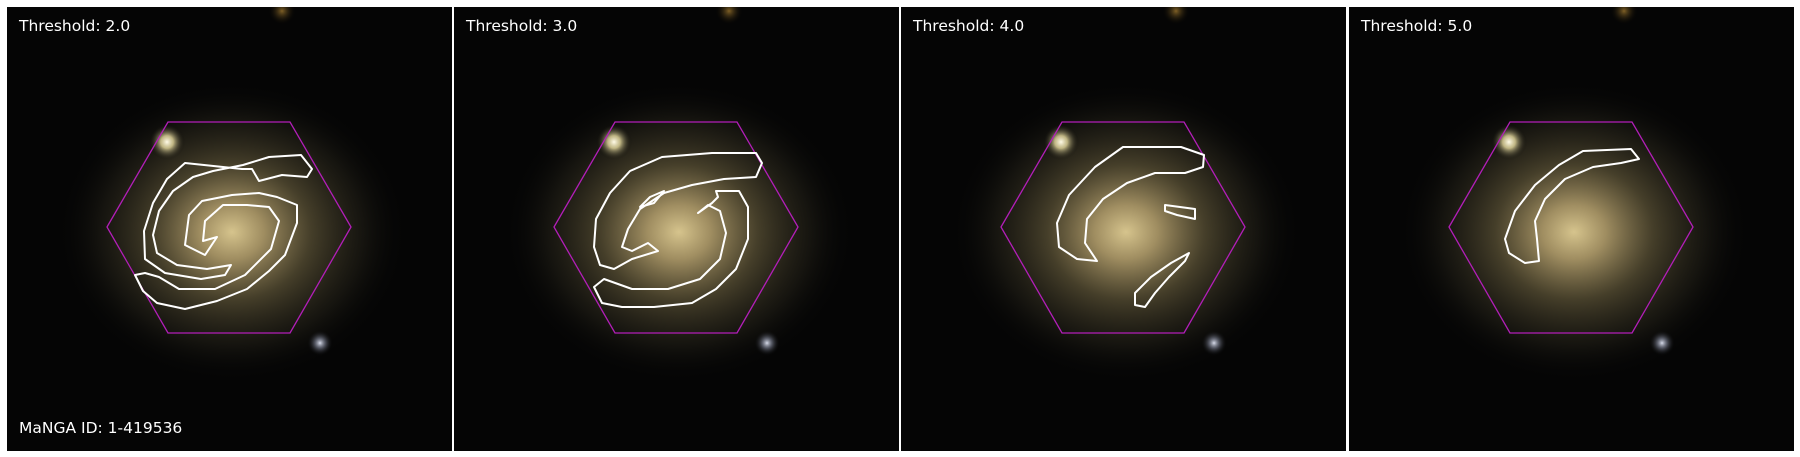 This screenshot has height=457, width=1800. I want to click on threshold-label: Threshold: 5.0, so click(1417, 26).